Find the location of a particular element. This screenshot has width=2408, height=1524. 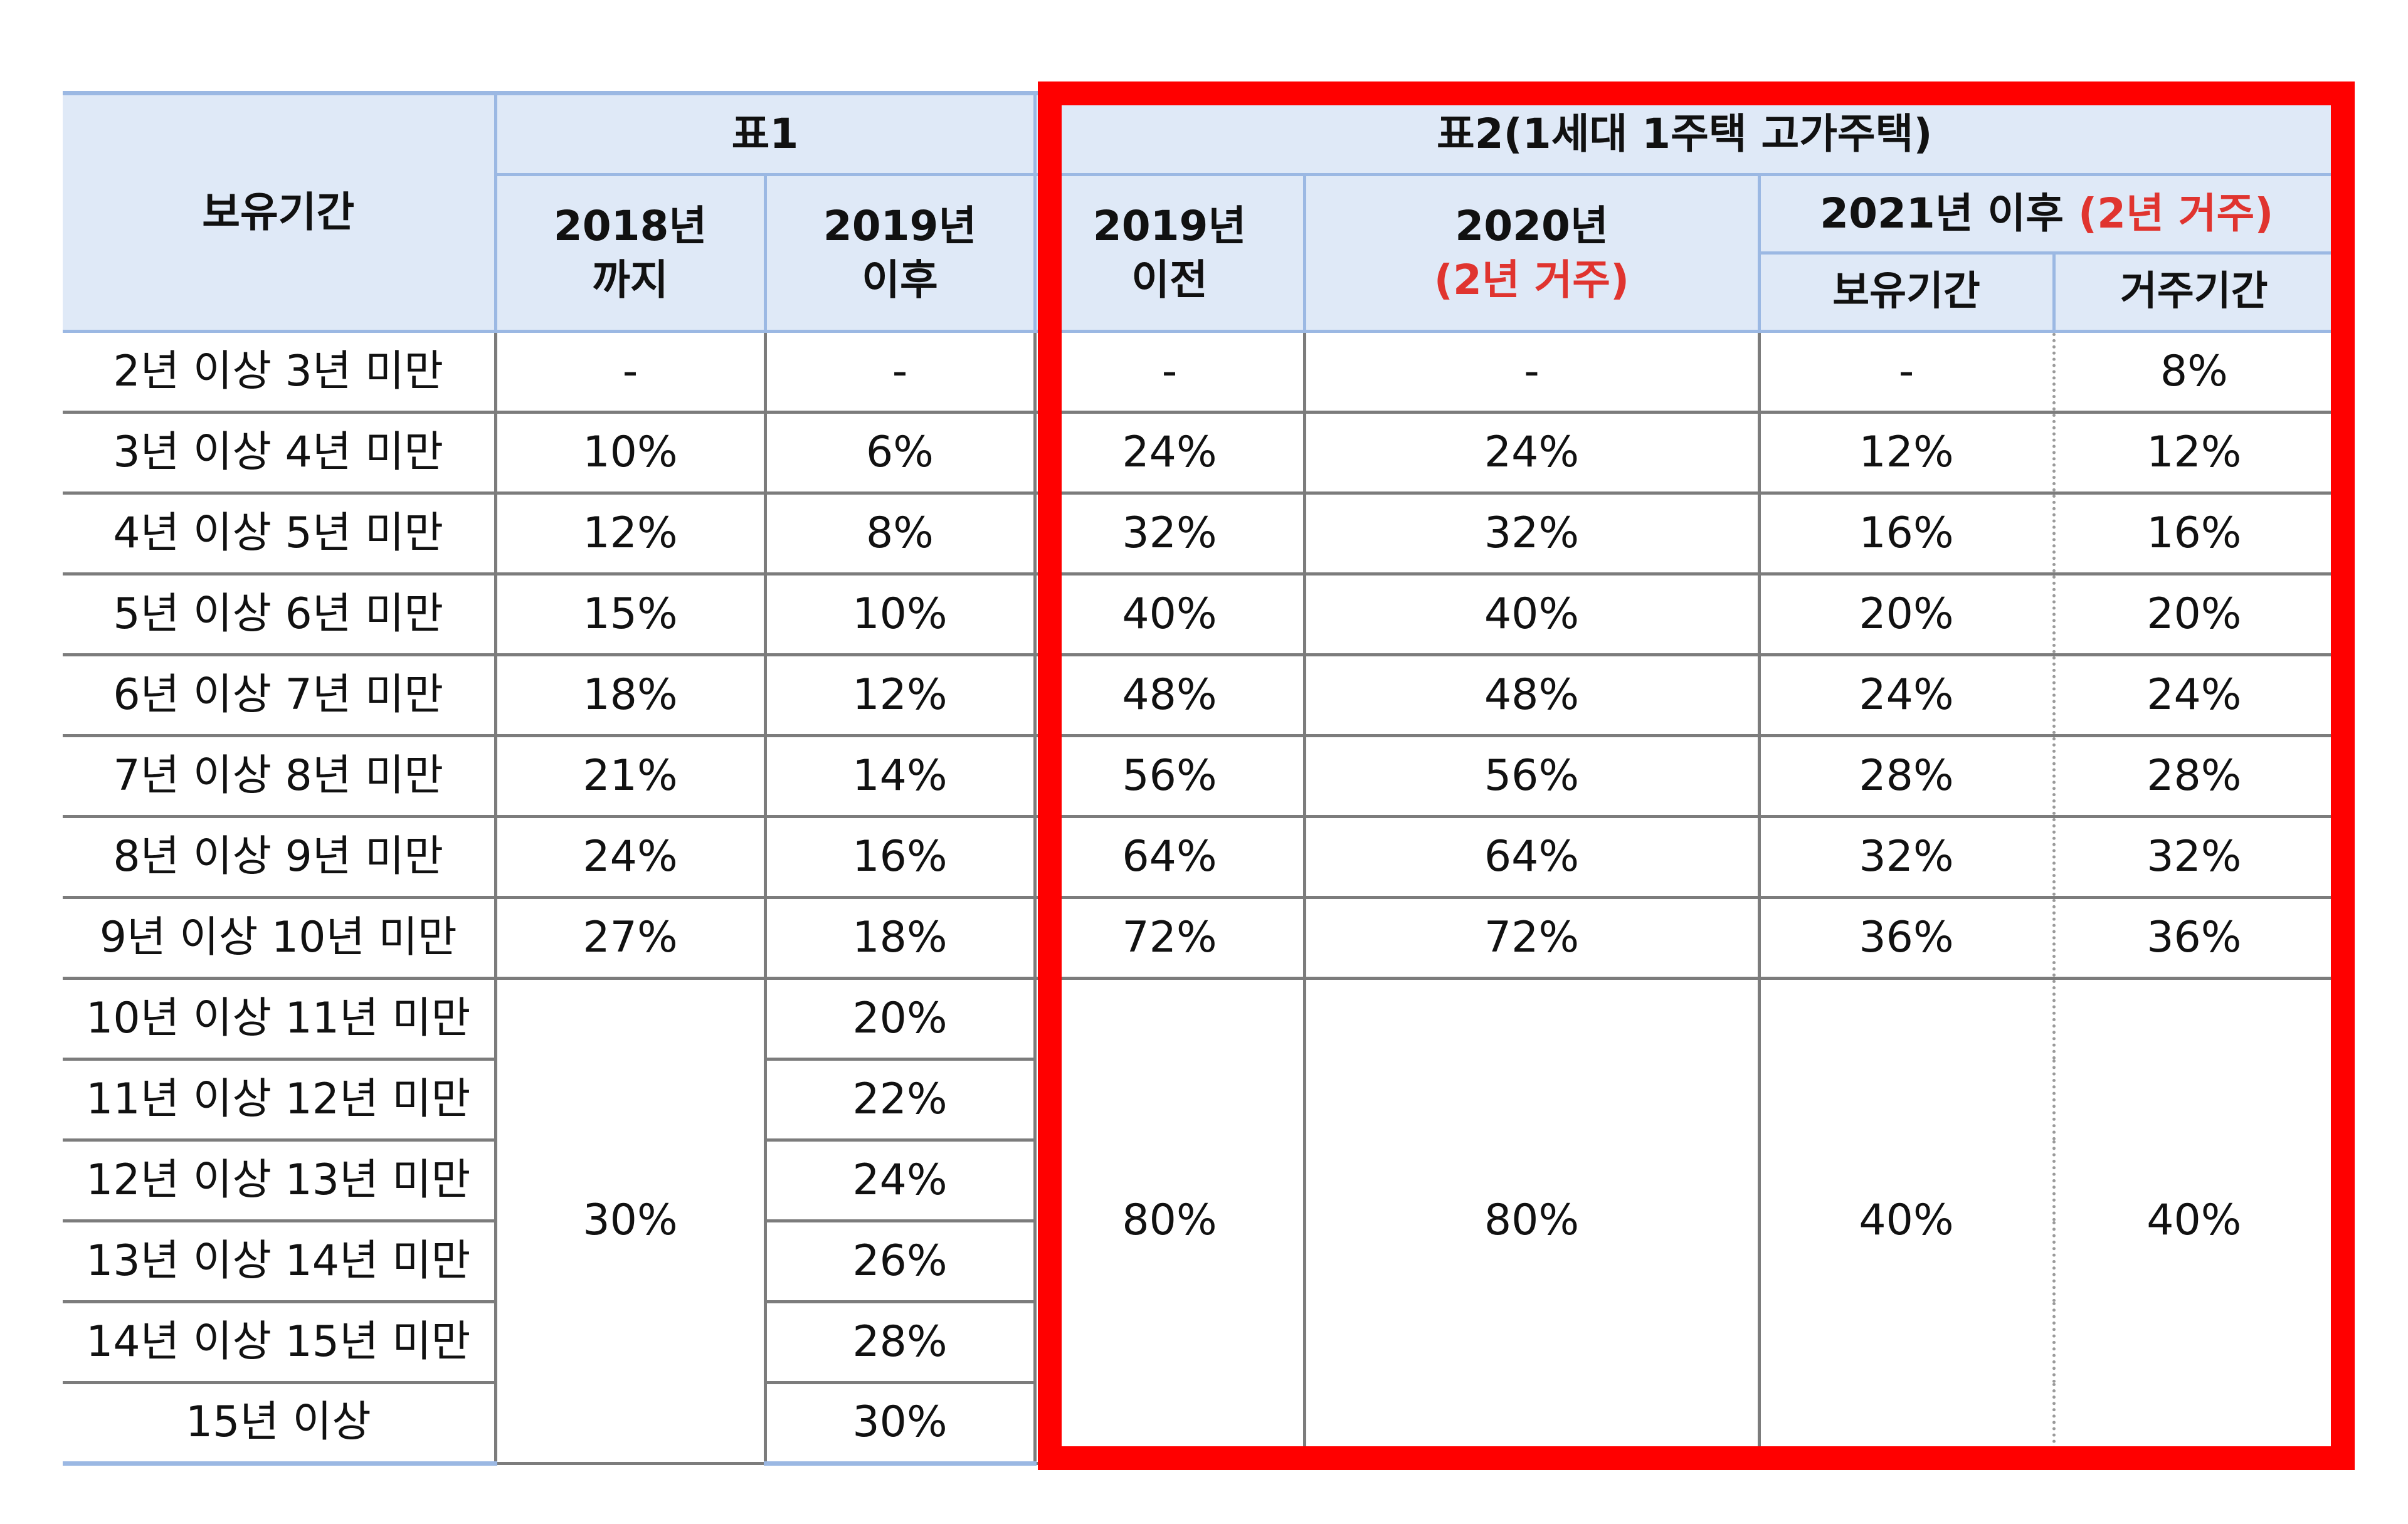

header-t2-2020-residence: (2년 거주) is located at coordinates (1532, 279).